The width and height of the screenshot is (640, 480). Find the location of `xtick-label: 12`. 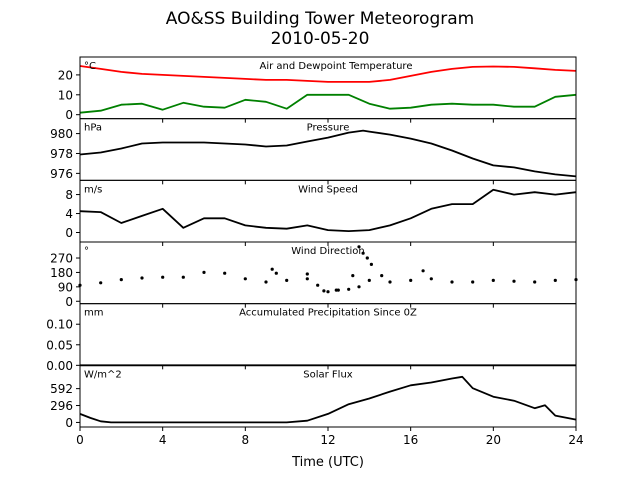

xtick-label: 12 is located at coordinates (327, 440).